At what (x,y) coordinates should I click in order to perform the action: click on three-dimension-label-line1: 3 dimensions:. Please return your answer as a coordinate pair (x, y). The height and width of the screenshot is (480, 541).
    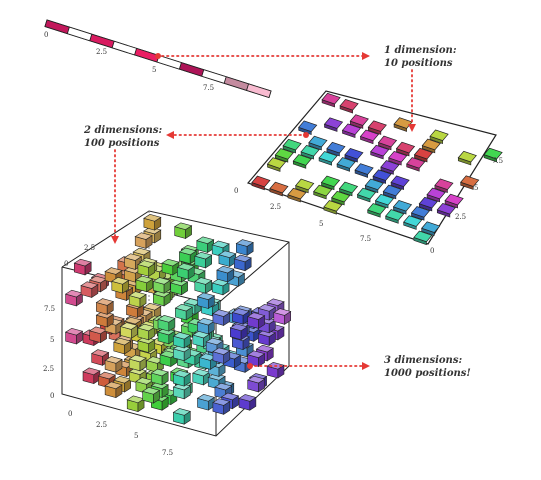
    Looking at the image, I should click on (423, 360).